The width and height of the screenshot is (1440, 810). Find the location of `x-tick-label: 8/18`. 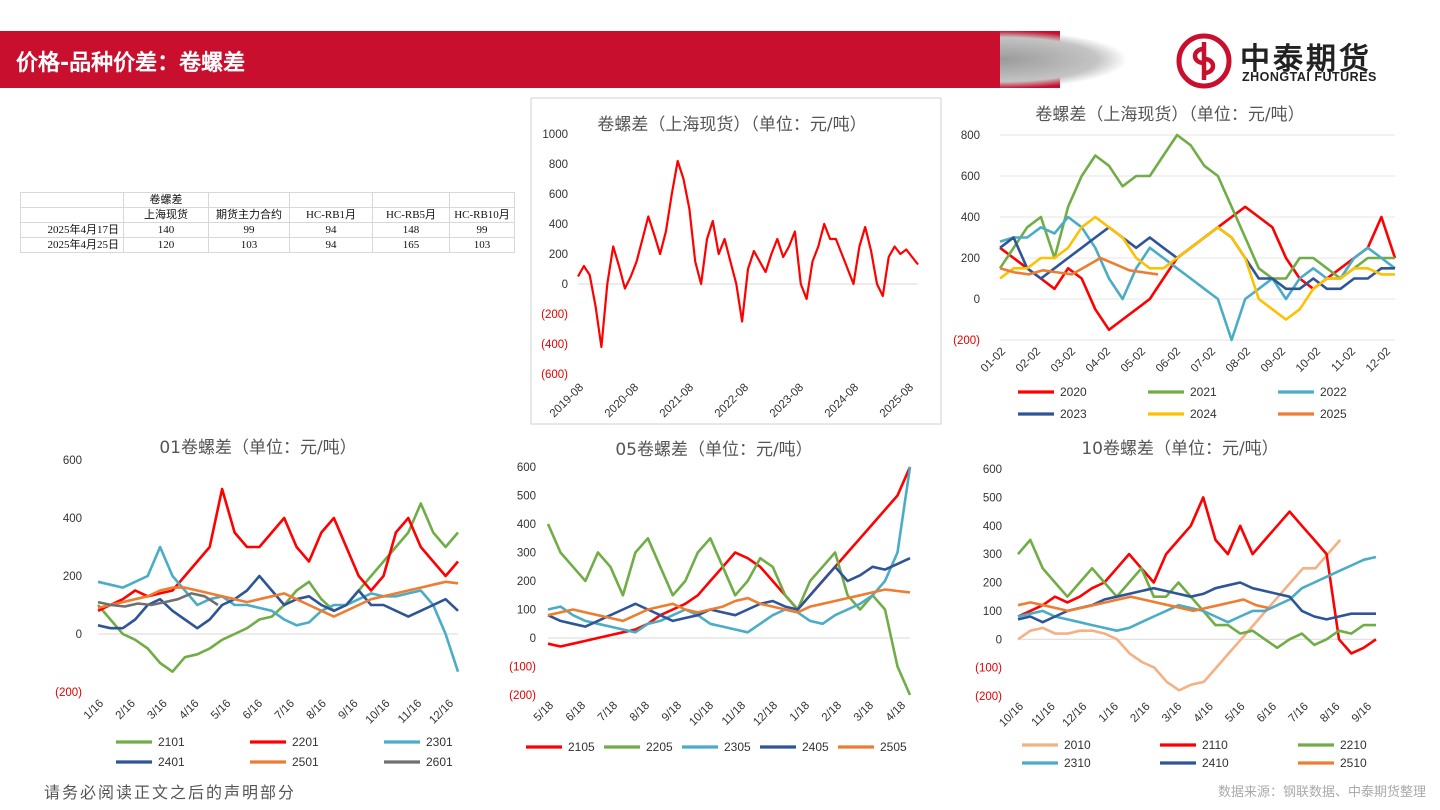

x-tick-label: 8/18 is located at coordinates (640, 712).